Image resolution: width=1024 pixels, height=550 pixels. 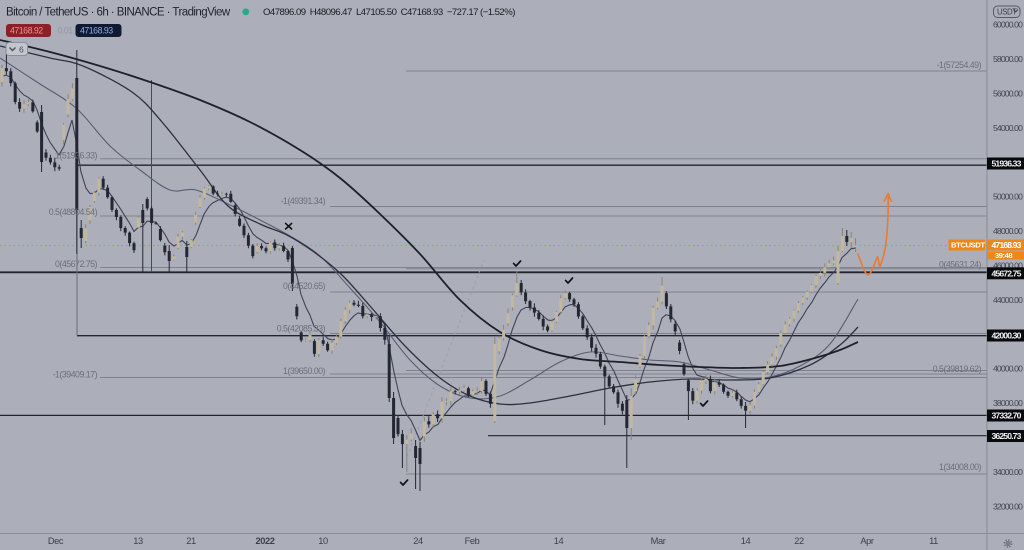 What do you see at coordinates (957, 369) in the screenshot?
I see `svg-text: 0.5(39819.62)` at bounding box center [957, 369].